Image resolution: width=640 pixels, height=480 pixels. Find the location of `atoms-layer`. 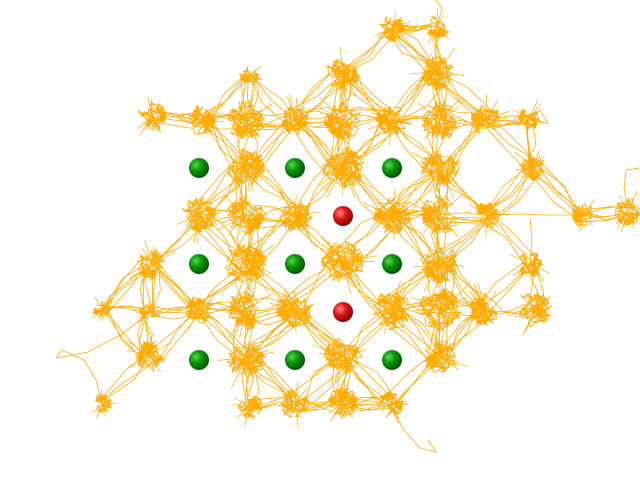

atoms-layer is located at coordinates (295, 264).